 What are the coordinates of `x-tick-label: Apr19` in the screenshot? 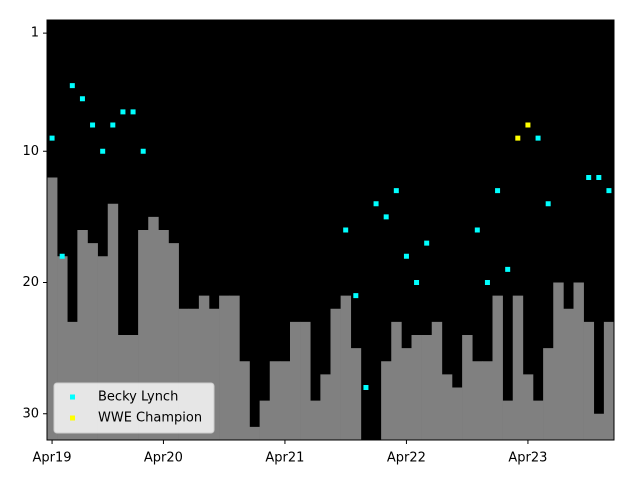 It's located at (52, 458).